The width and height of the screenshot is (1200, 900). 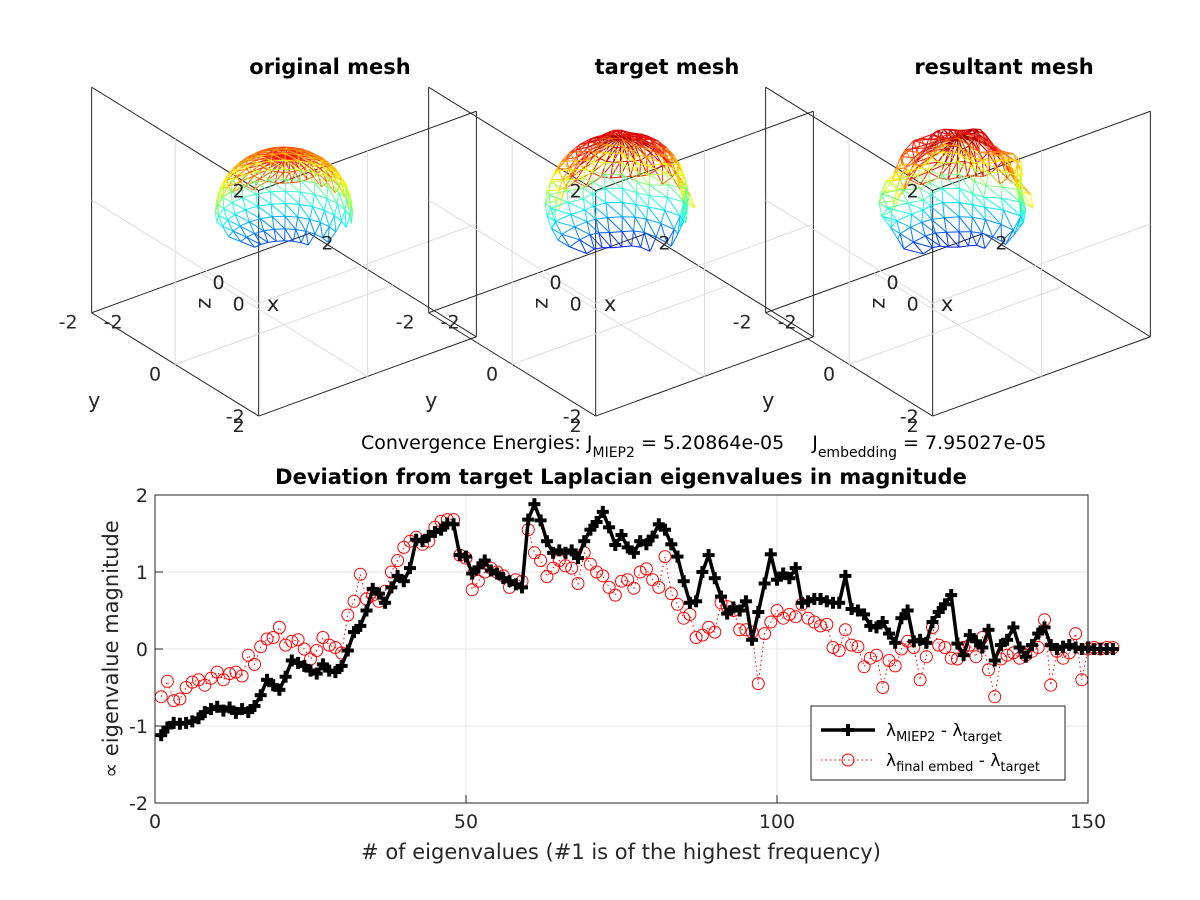 What do you see at coordinates (667, 67) in the screenshot?
I see `mesh-title: target mesh` at bounding box center [667, 67].